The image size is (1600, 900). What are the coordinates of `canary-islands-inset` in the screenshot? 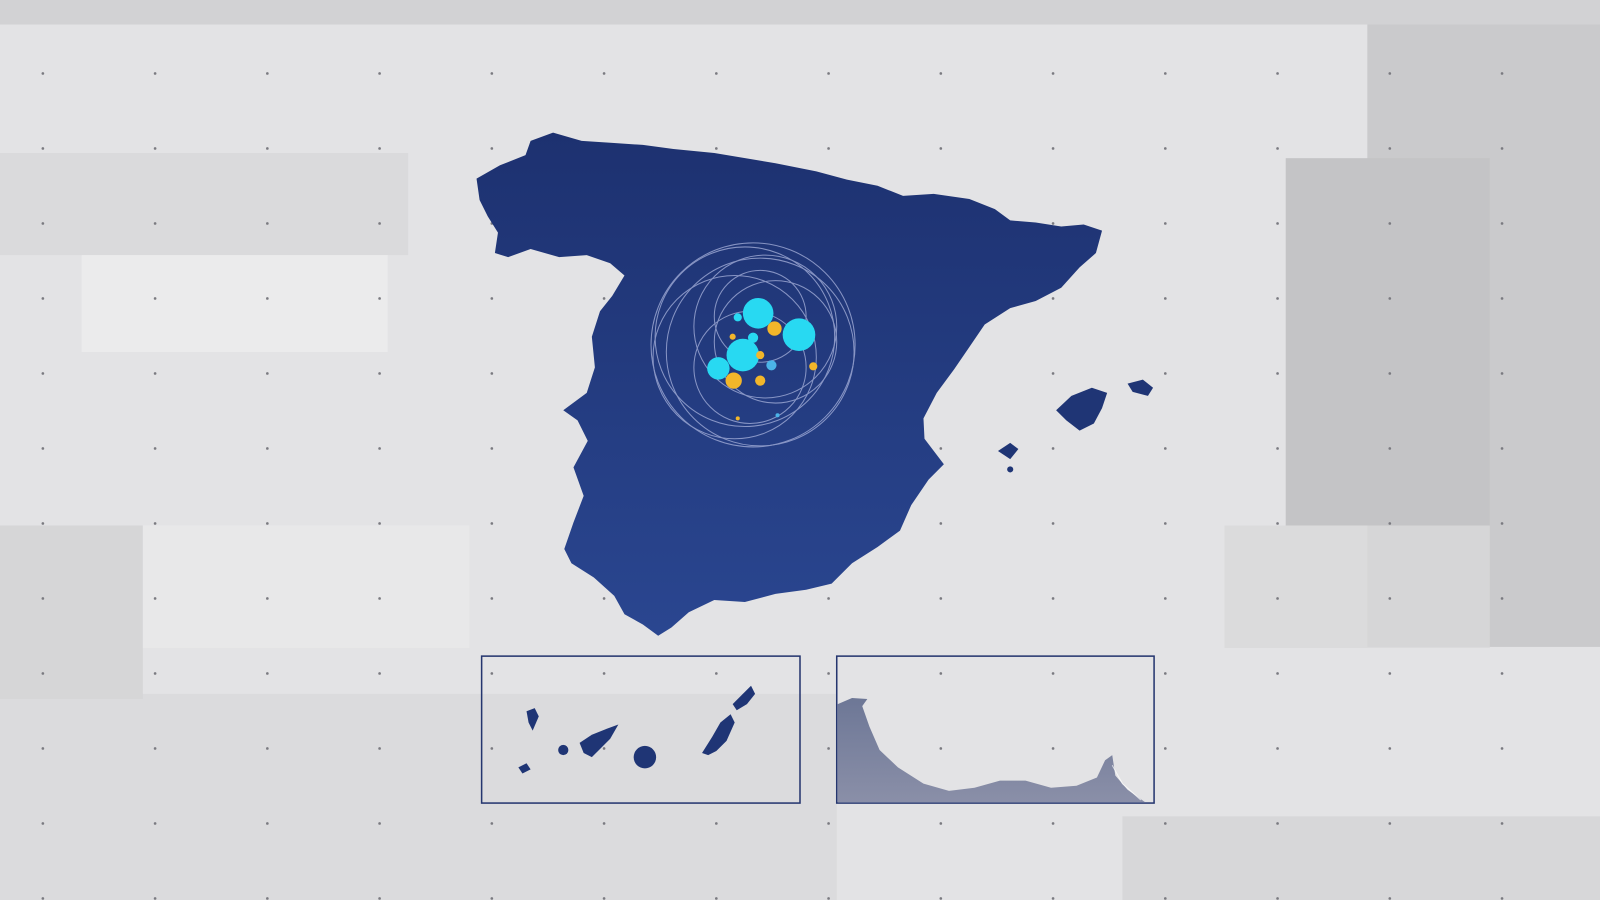 It's located at (640, 729).